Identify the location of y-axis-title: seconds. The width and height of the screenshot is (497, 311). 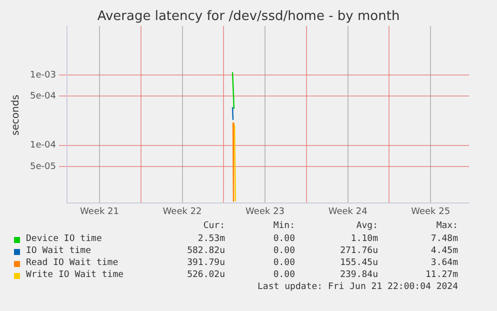
(16, 115).